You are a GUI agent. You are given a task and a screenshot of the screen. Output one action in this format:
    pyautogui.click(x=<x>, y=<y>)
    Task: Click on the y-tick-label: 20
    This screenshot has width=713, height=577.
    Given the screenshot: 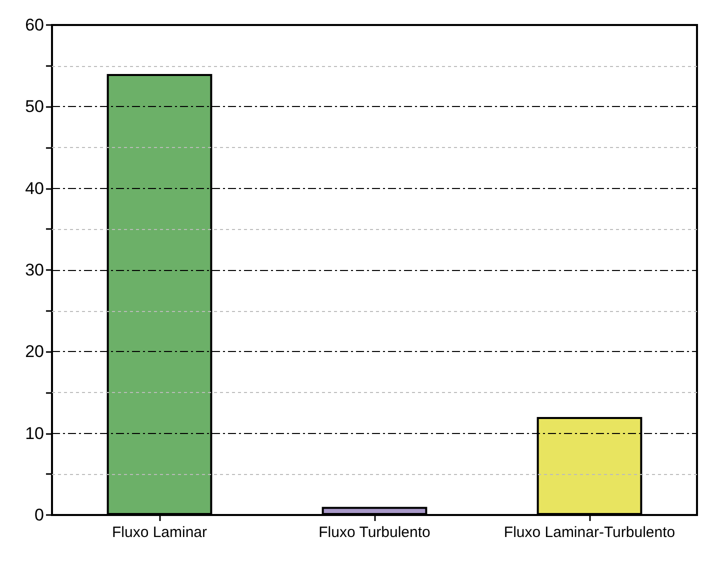 What is the action you would take?
    pyautogui.click(x=34, y=352)
    